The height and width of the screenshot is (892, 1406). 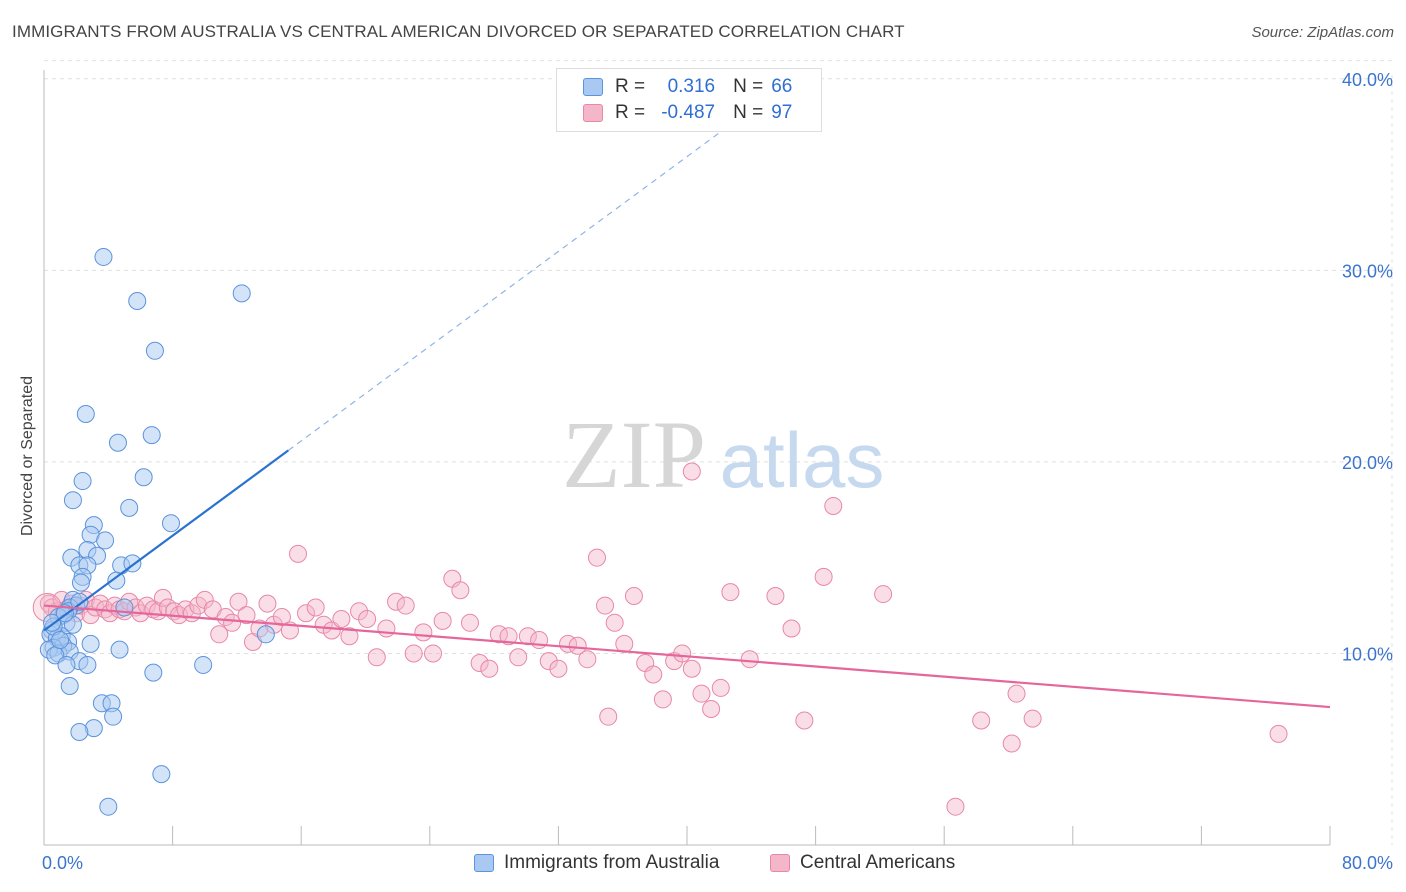 I want to click on bottom-legend-central-americans: Central Americans, so click(x=862, y=863).